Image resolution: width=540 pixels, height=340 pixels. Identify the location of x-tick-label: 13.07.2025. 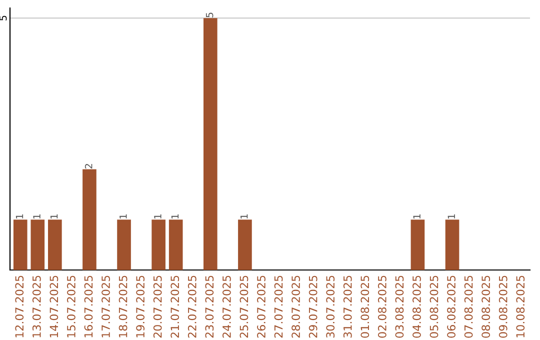
(36, 307).